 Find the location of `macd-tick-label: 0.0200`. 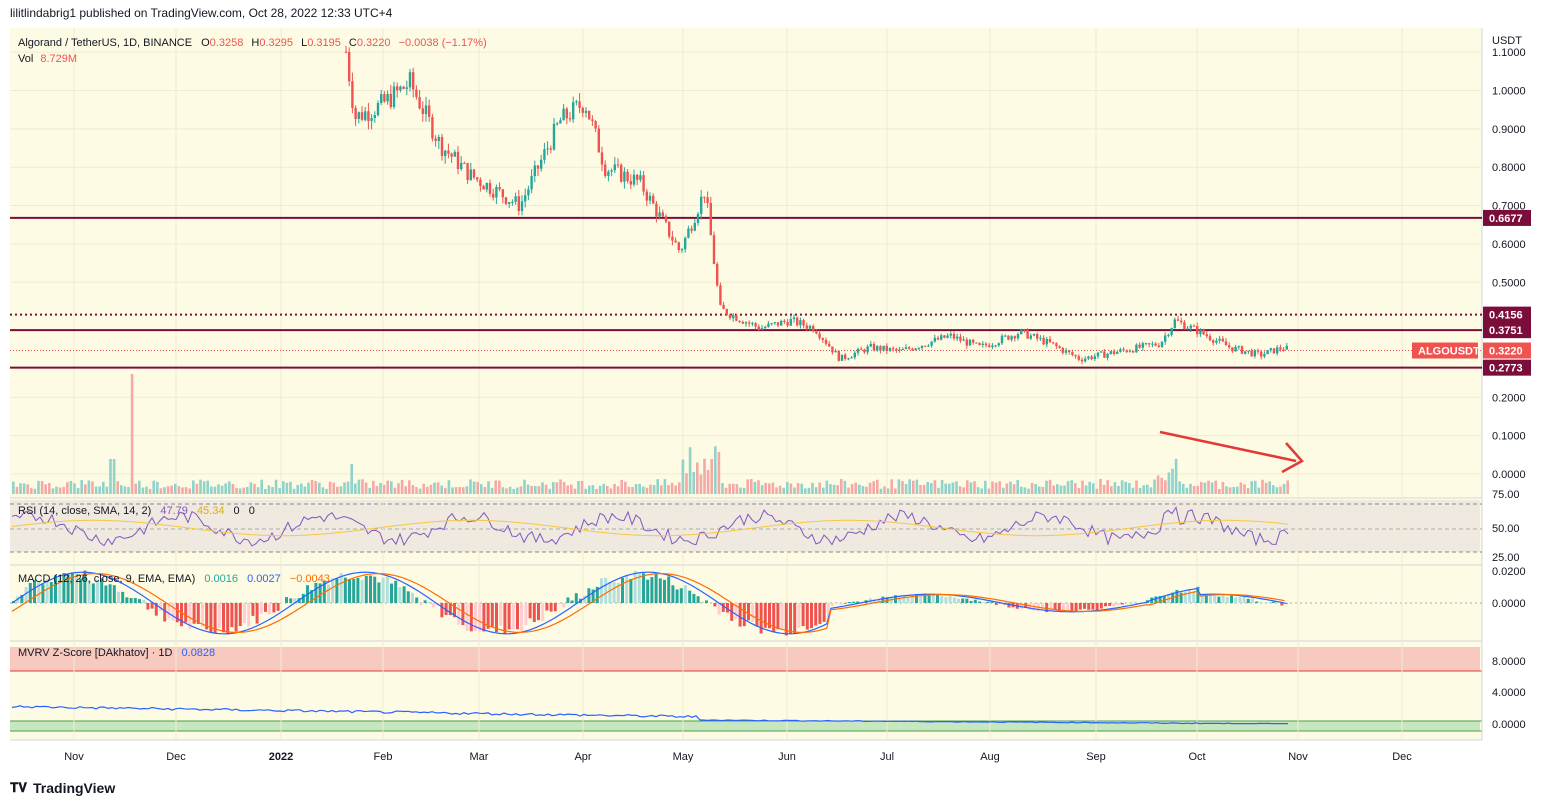

macd-tick-label: 0.0200 is located at coordinates (1509, 572).